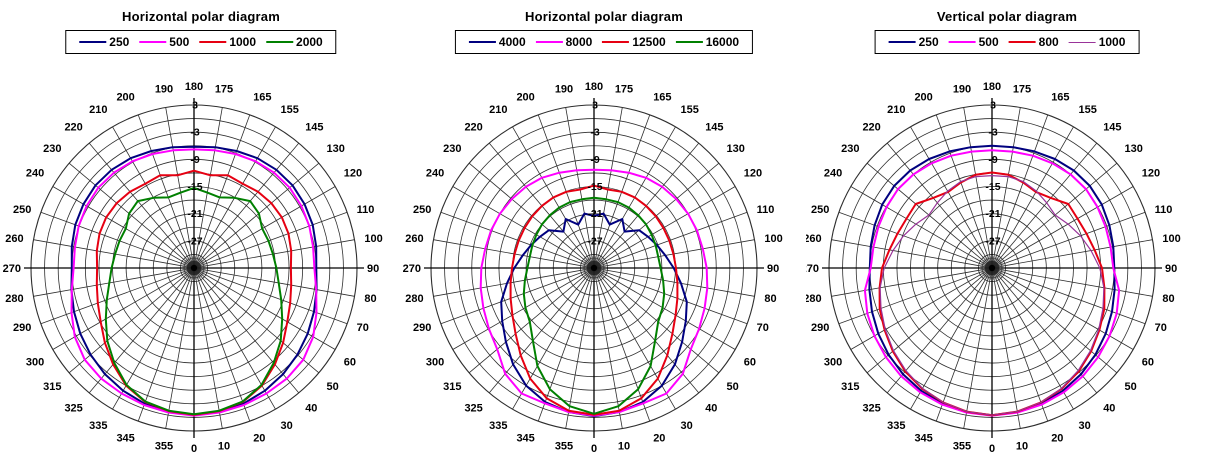 This screenshot has height=461, width=1208. Describe the element at coordinates (604, 16) in the screenshot. I see `chart-title: Horizontal polar diagram` at that location.